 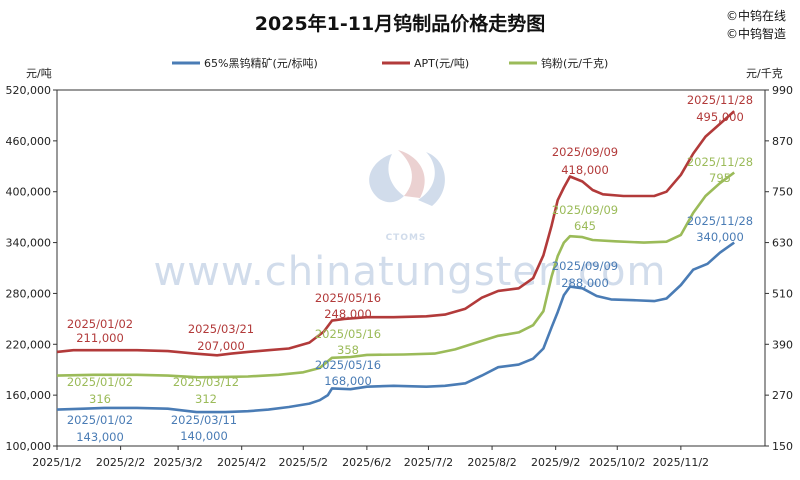 What do you see at coordinates (390, 63) in the screenshot?
I see `legend: 65%黑钨精矿(元/标吨) APT(元/吨) 钨粉(元/千克)` at bounding box center [390, 63].